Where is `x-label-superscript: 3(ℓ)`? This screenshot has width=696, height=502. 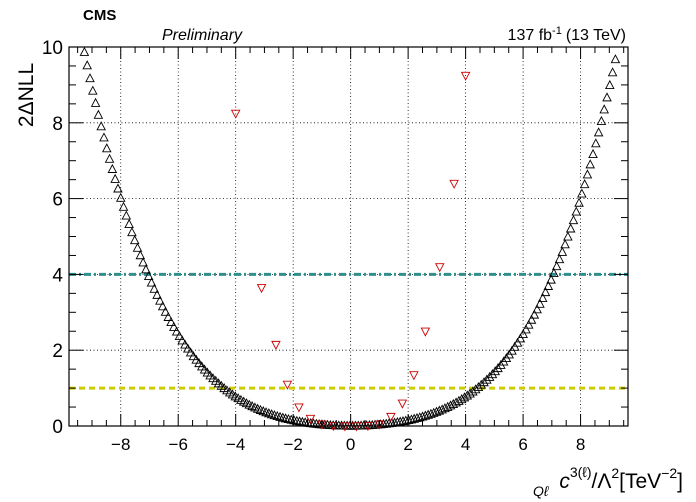 x-label-superscript: 3(ℓ) is located at coordinates (581, 472).